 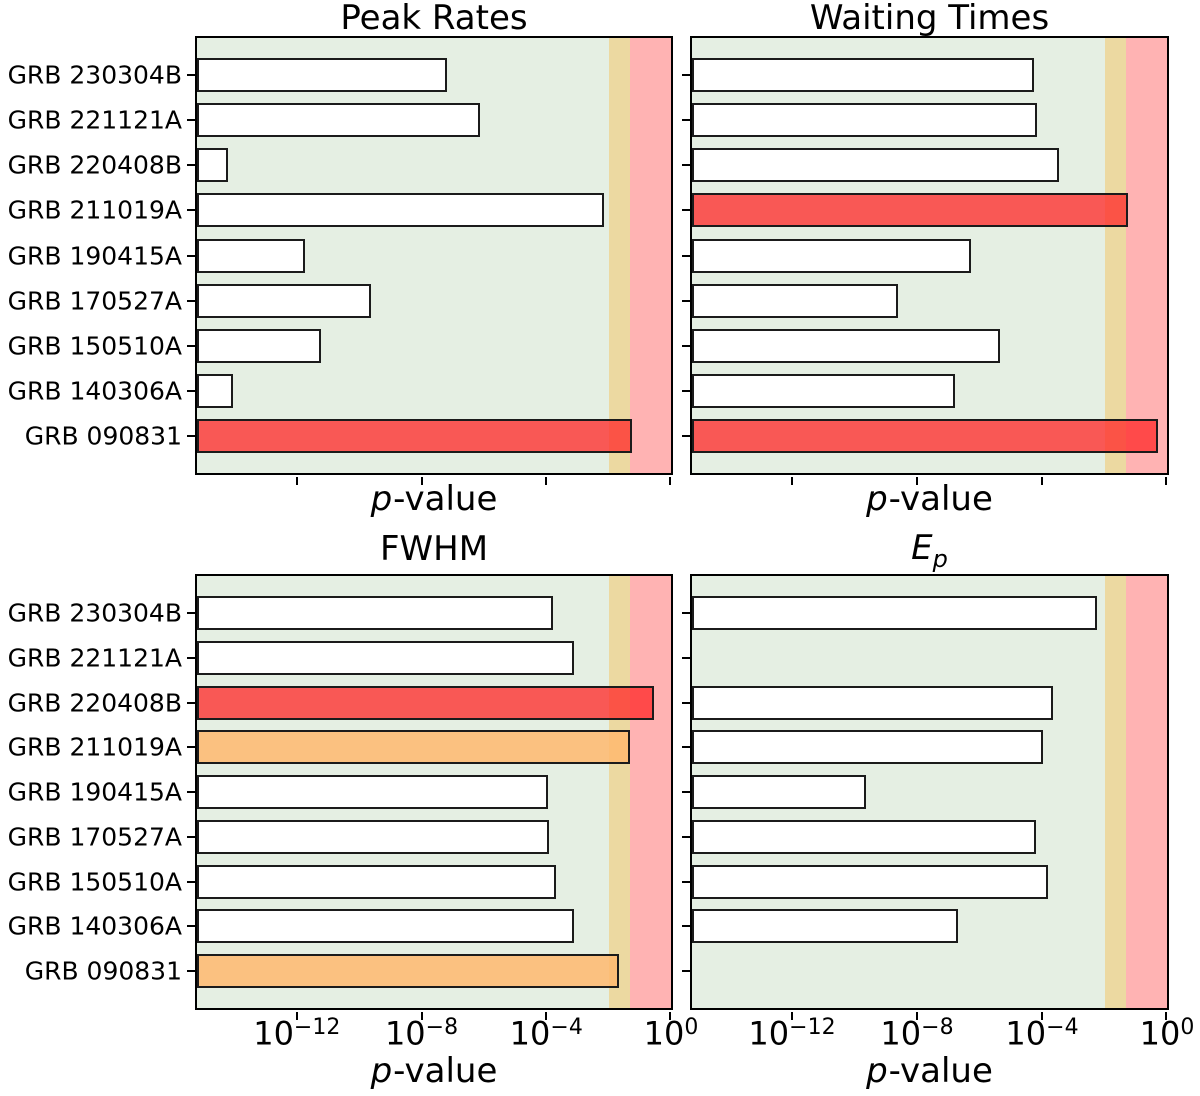 What do you see at coordinates (94, 792) in the screenshot?
I see `y-tick-label: GRB 190415A` at bounding box center [94, 792].